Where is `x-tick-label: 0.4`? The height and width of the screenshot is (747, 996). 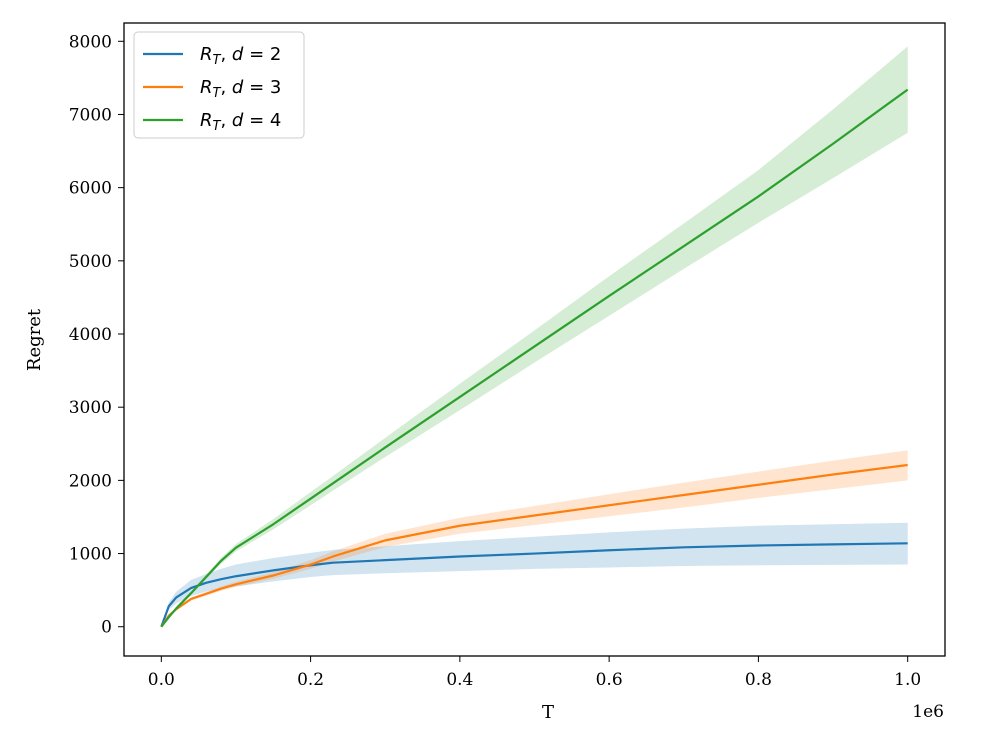 x-tick-label: 0.4 is located at coordinates (459, 680).